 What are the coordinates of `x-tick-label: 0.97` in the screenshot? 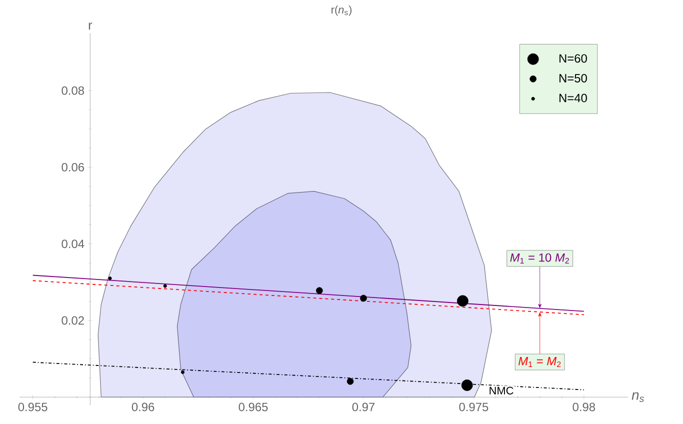 It's located at (363, 407).